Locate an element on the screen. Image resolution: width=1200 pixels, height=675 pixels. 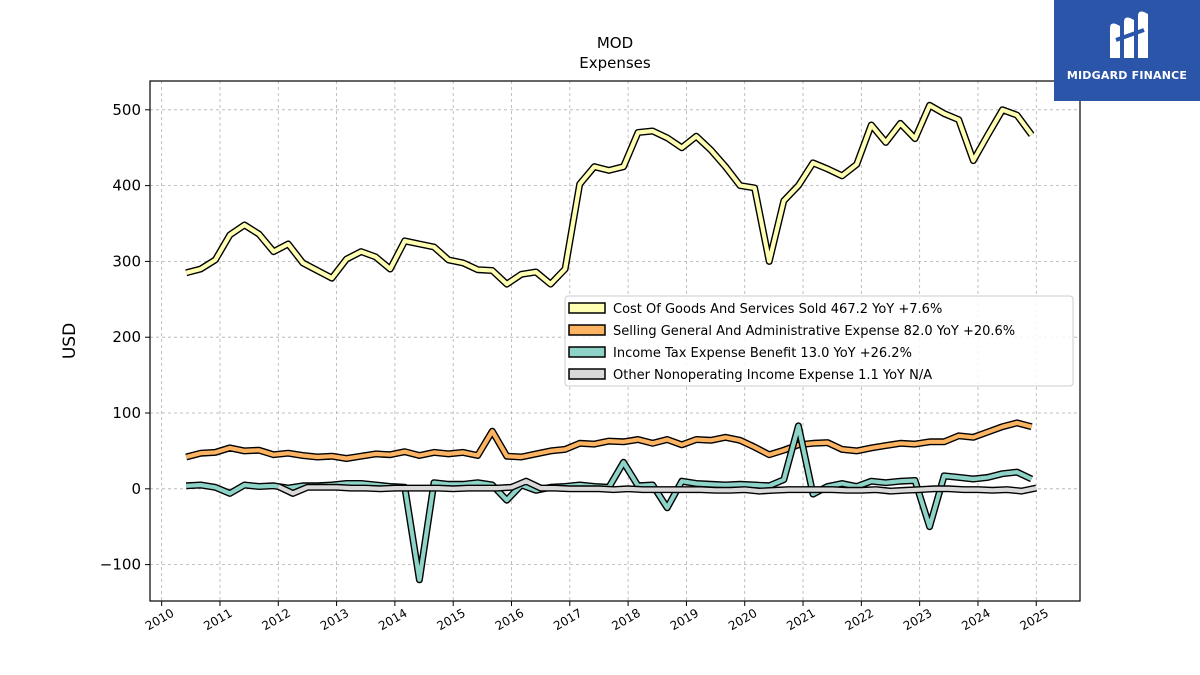
legend-box is located at coordinates (819, 341).